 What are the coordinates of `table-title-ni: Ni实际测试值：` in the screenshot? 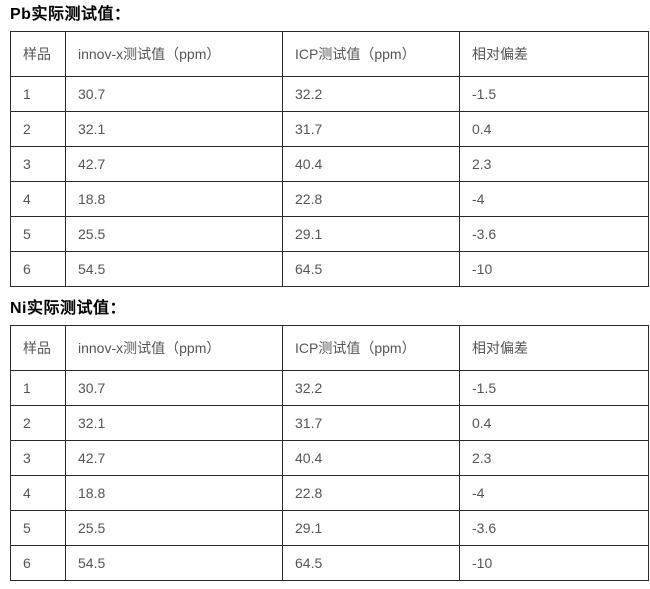 It's located at (68, 308).